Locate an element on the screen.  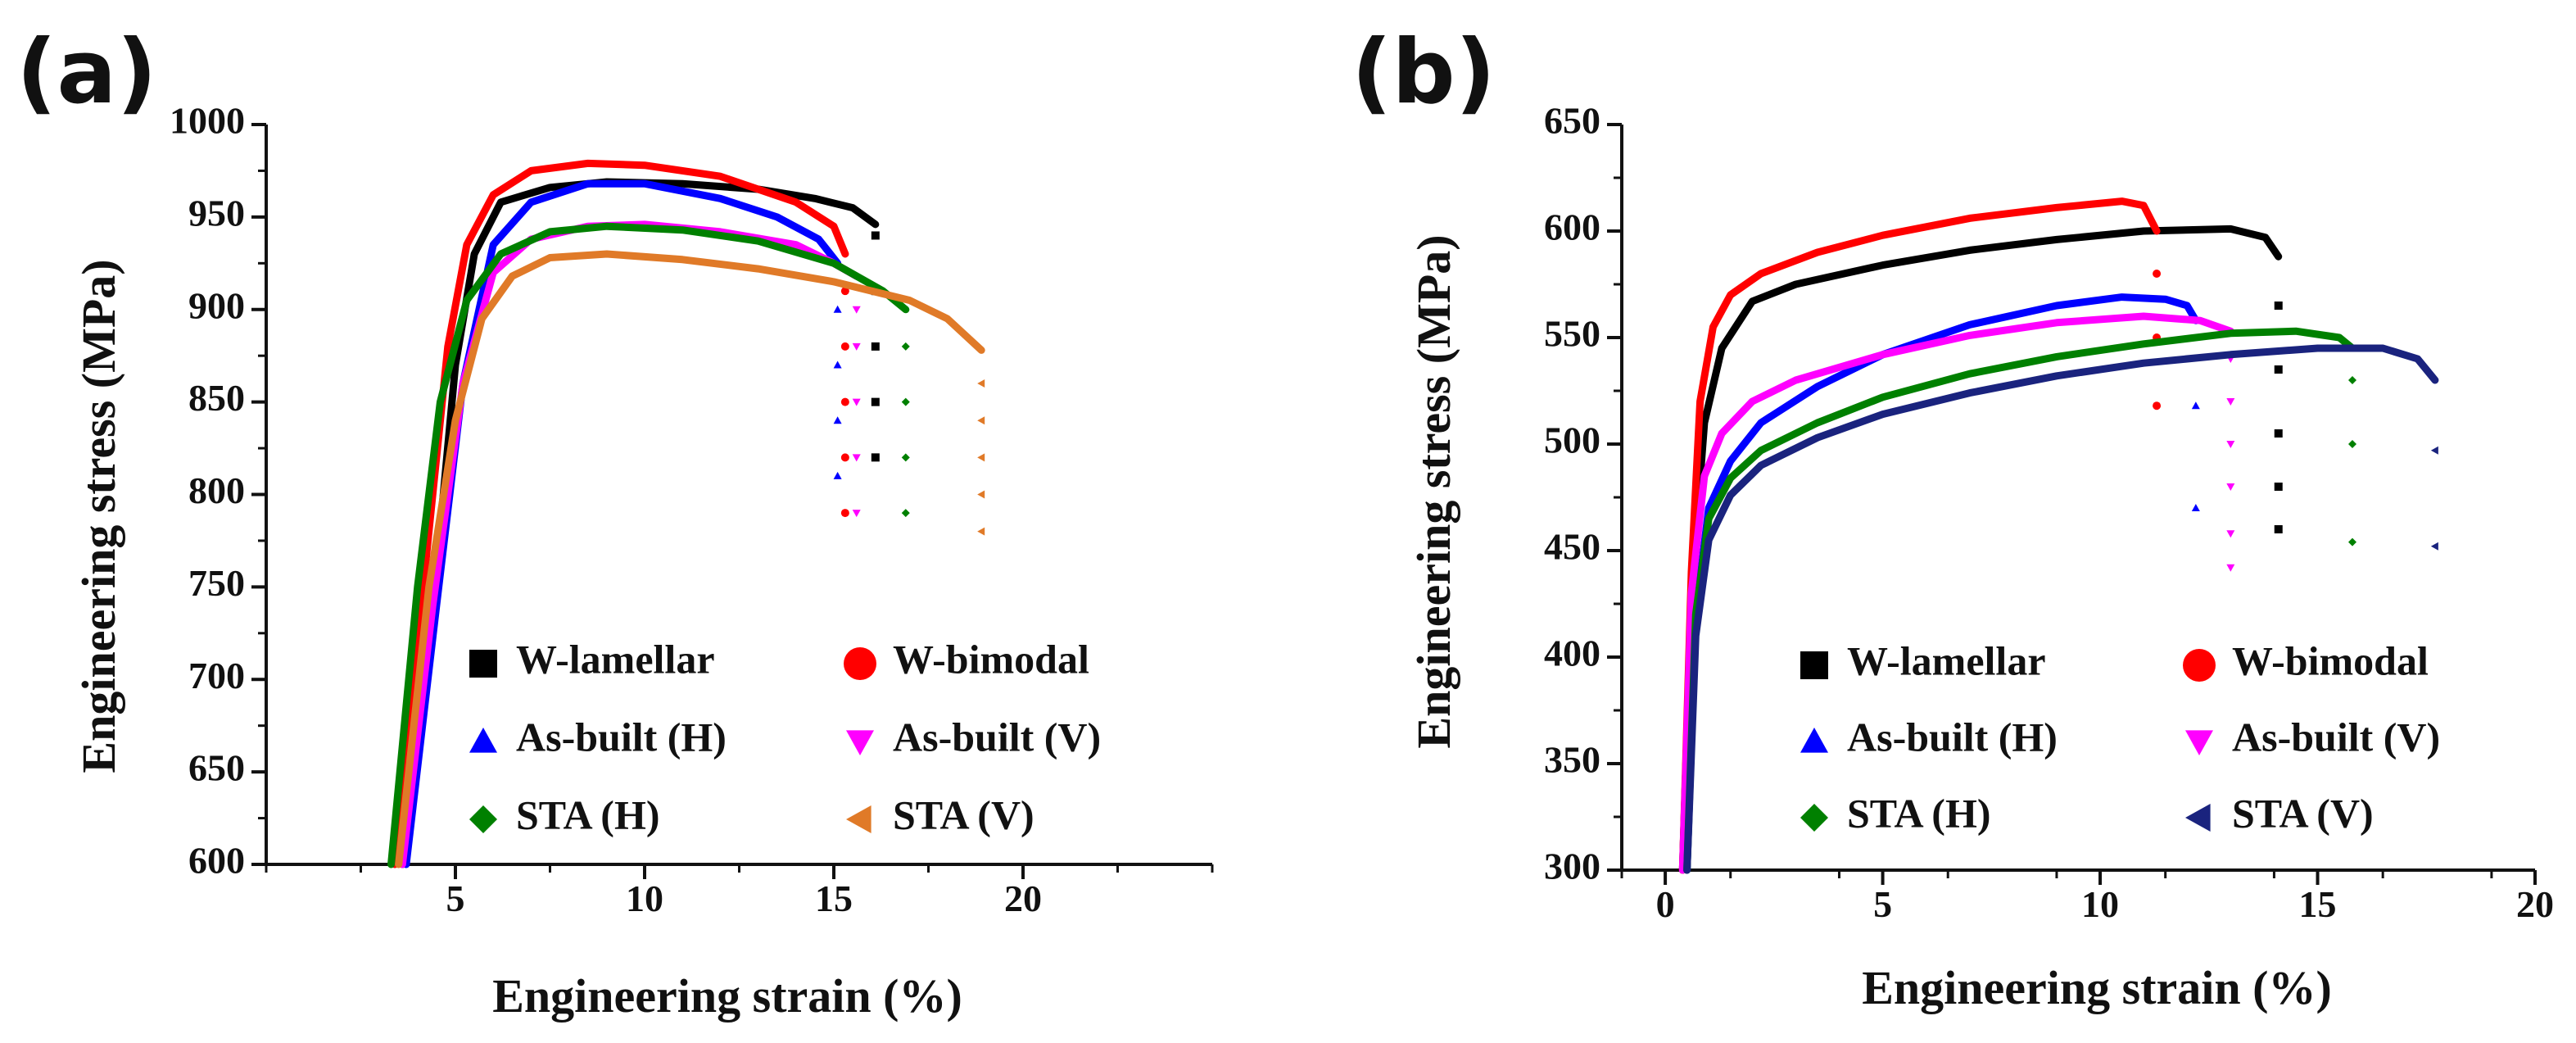
legend-item: W-bimodal is located at coordinates (2306, 660).